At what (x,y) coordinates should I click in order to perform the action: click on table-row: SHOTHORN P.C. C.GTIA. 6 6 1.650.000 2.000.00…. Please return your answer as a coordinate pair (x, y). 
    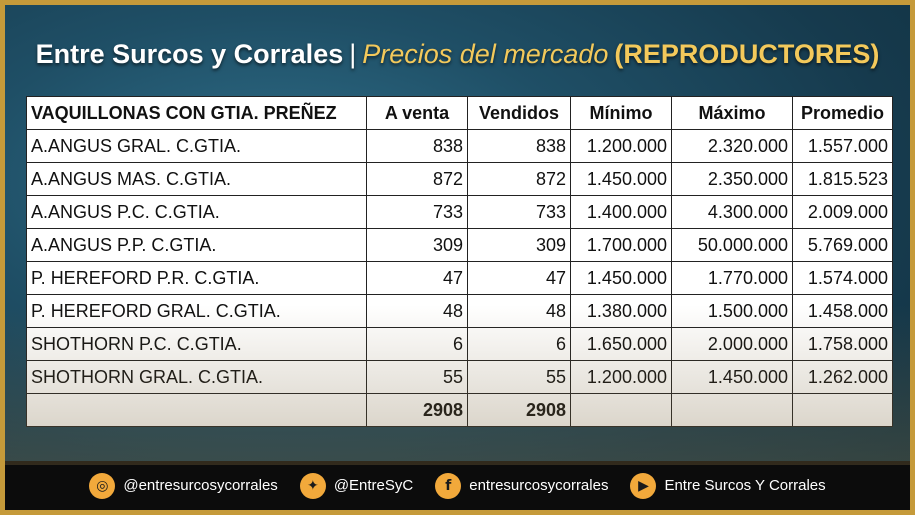
    Looking at the image, I should click on (459, 344).